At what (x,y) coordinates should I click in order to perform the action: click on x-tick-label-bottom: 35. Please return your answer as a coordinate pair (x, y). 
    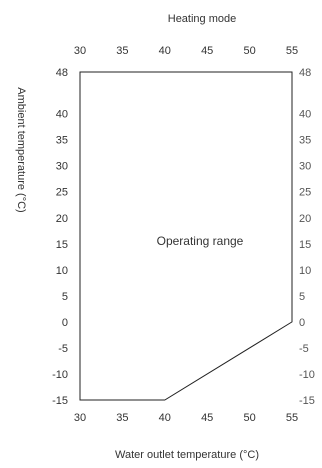
    Looking at the image, I should click on (122, 418).